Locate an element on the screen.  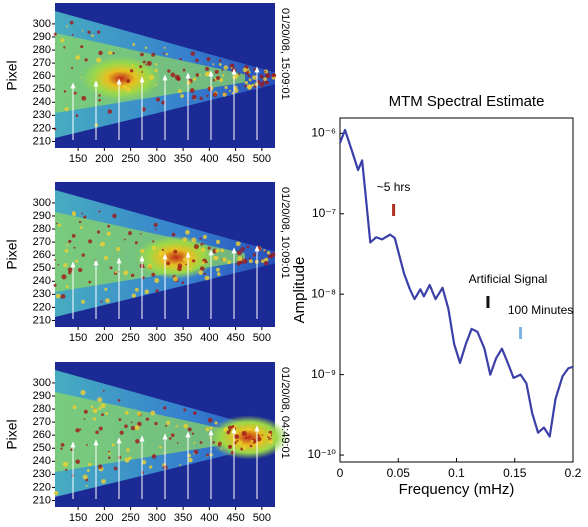
x-axis-label: Frequency (mHz) is located at coordinates (457, 489).